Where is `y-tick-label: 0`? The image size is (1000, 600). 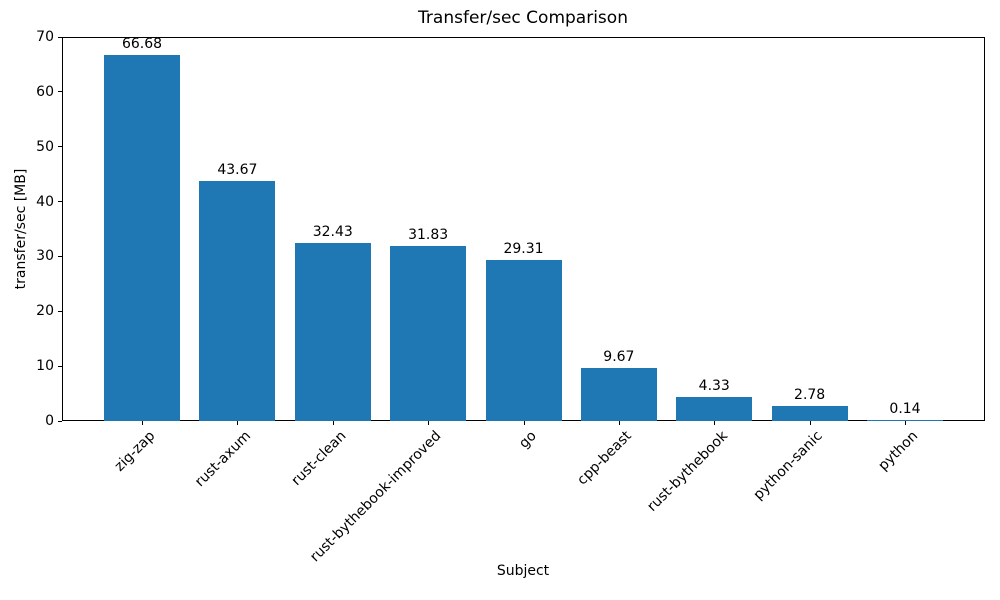
y-tick-label: 0 is located at coordinates (49, 421).